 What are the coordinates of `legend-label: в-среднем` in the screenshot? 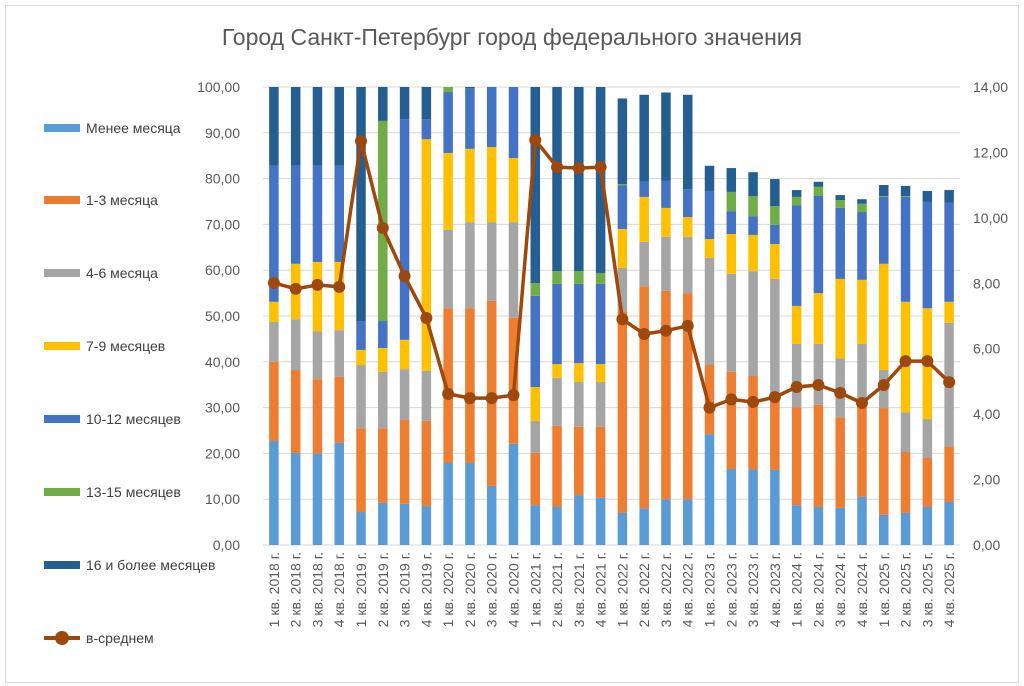 It's located at (120, 638).